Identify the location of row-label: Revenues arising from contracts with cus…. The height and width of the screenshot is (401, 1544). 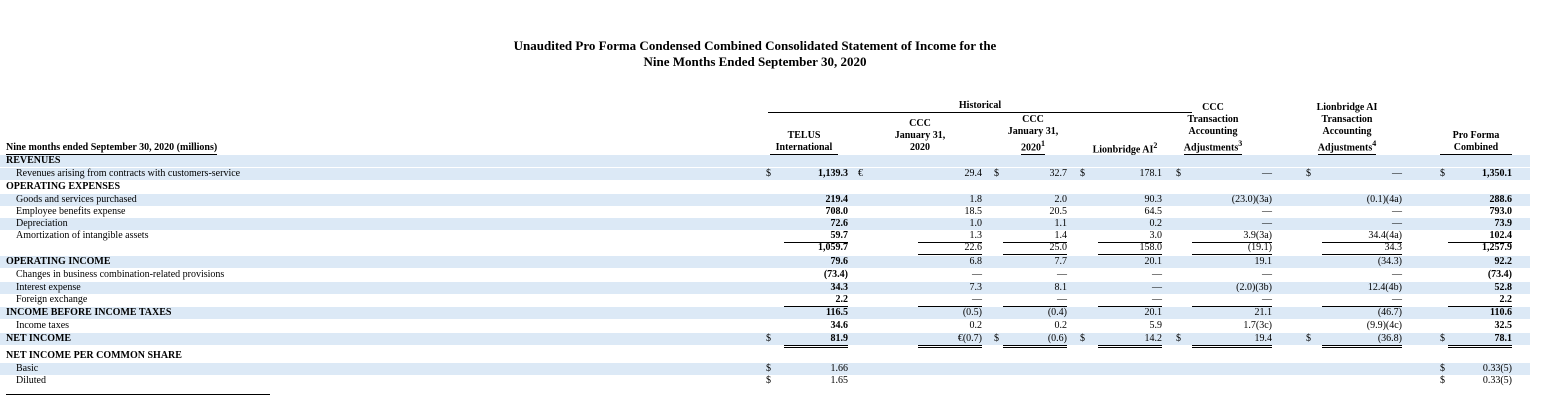
(128, 173).